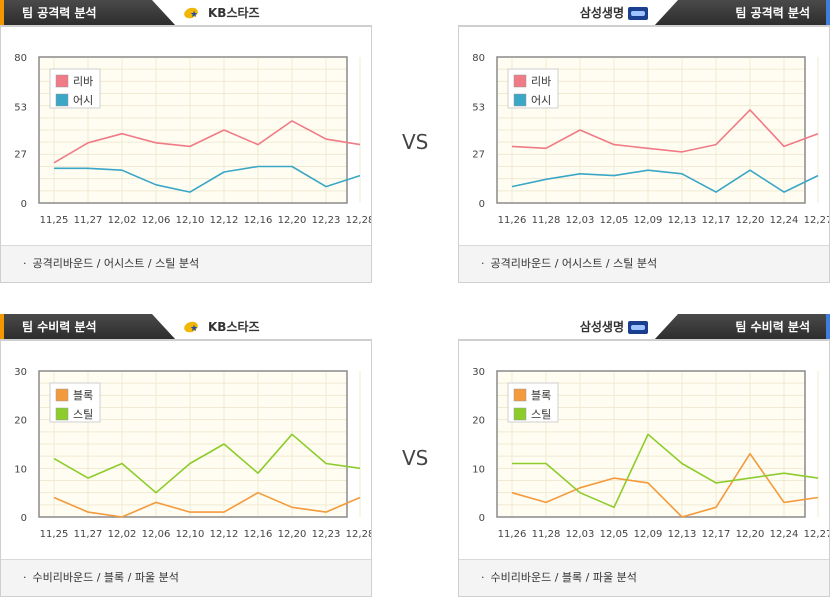 This screenshot has width=830, height=600. I want to click on plot-frame, so click(193, 130).